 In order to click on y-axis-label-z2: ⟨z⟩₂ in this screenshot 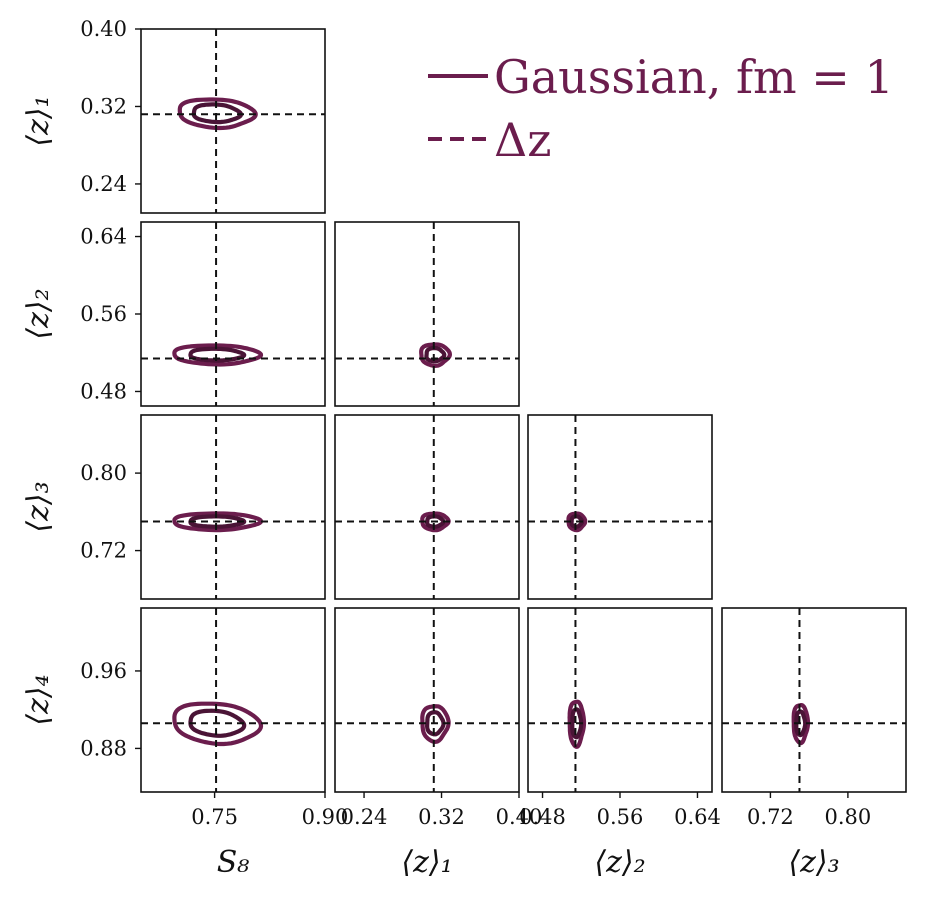, I will do `click(38, 313)`.